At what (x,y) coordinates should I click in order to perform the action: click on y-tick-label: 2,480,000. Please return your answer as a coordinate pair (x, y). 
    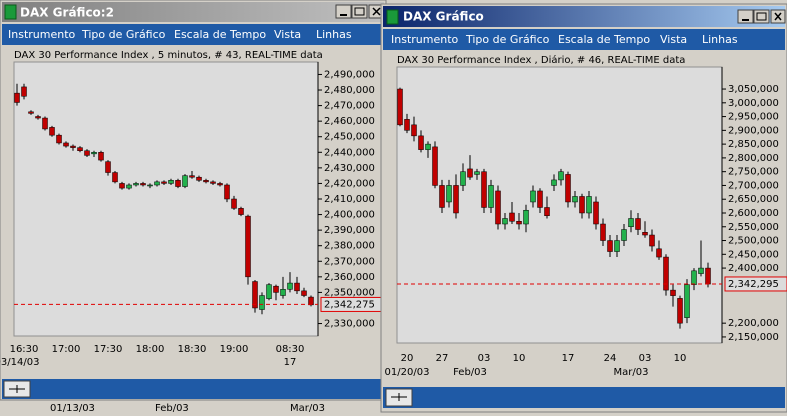
    Looking at the image, I should click on (349, 90).